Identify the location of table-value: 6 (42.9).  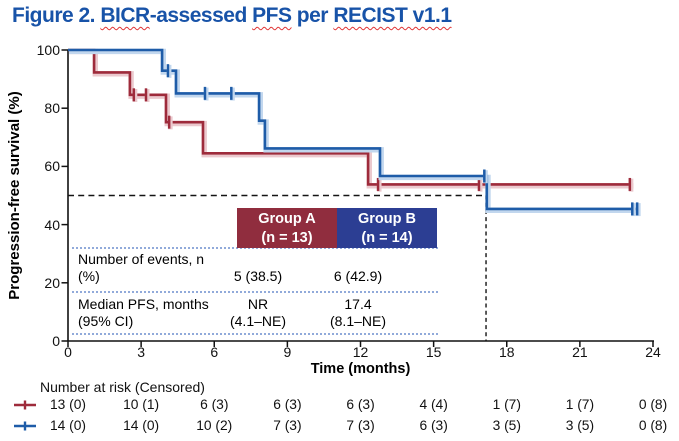
(358, 267).